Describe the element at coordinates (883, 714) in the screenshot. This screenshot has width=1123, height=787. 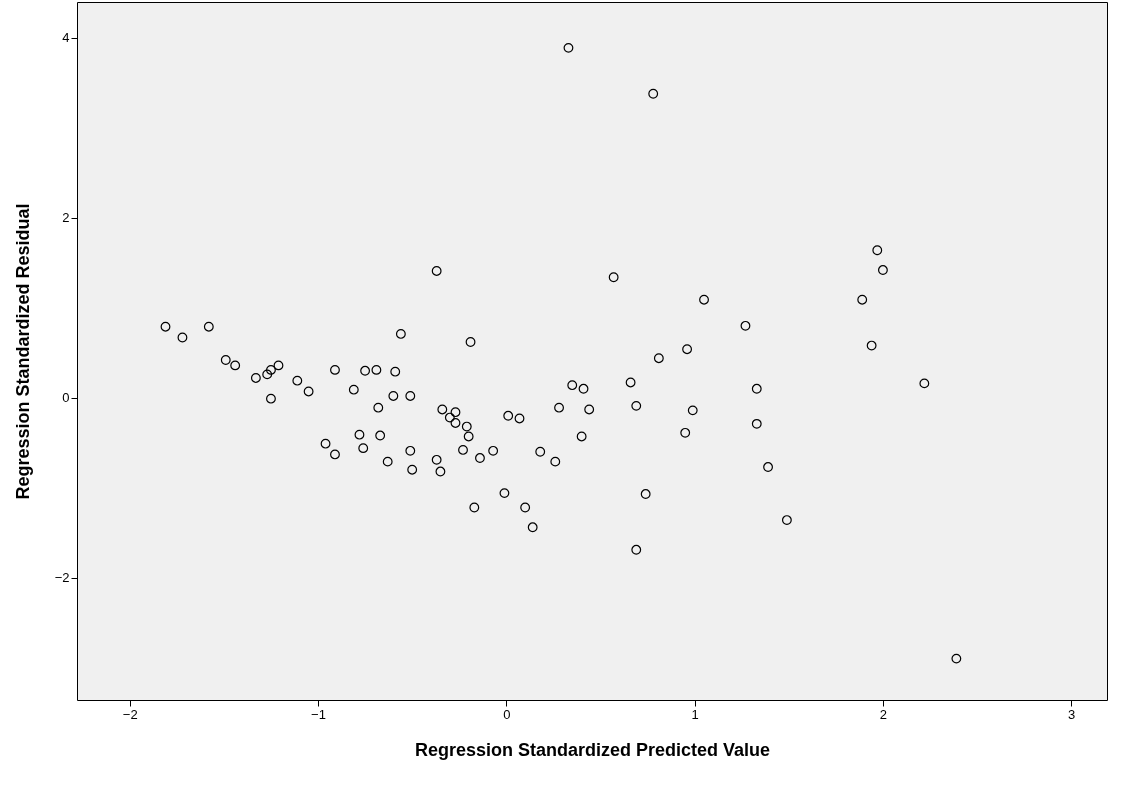
I see `x-tick-label: 2` at that location.